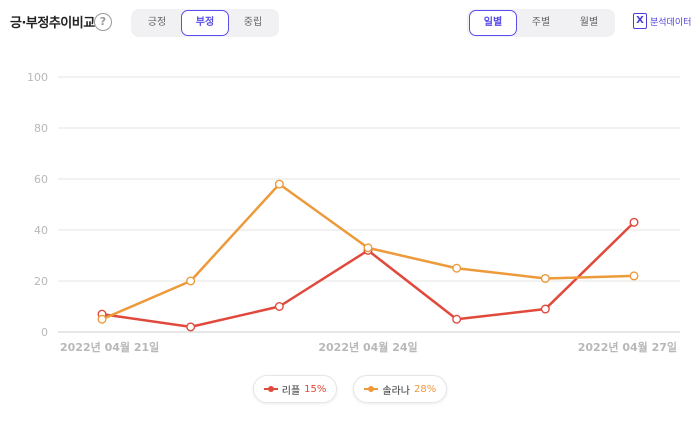  I want to click on y-tick-label: 80, so click(41, 128).